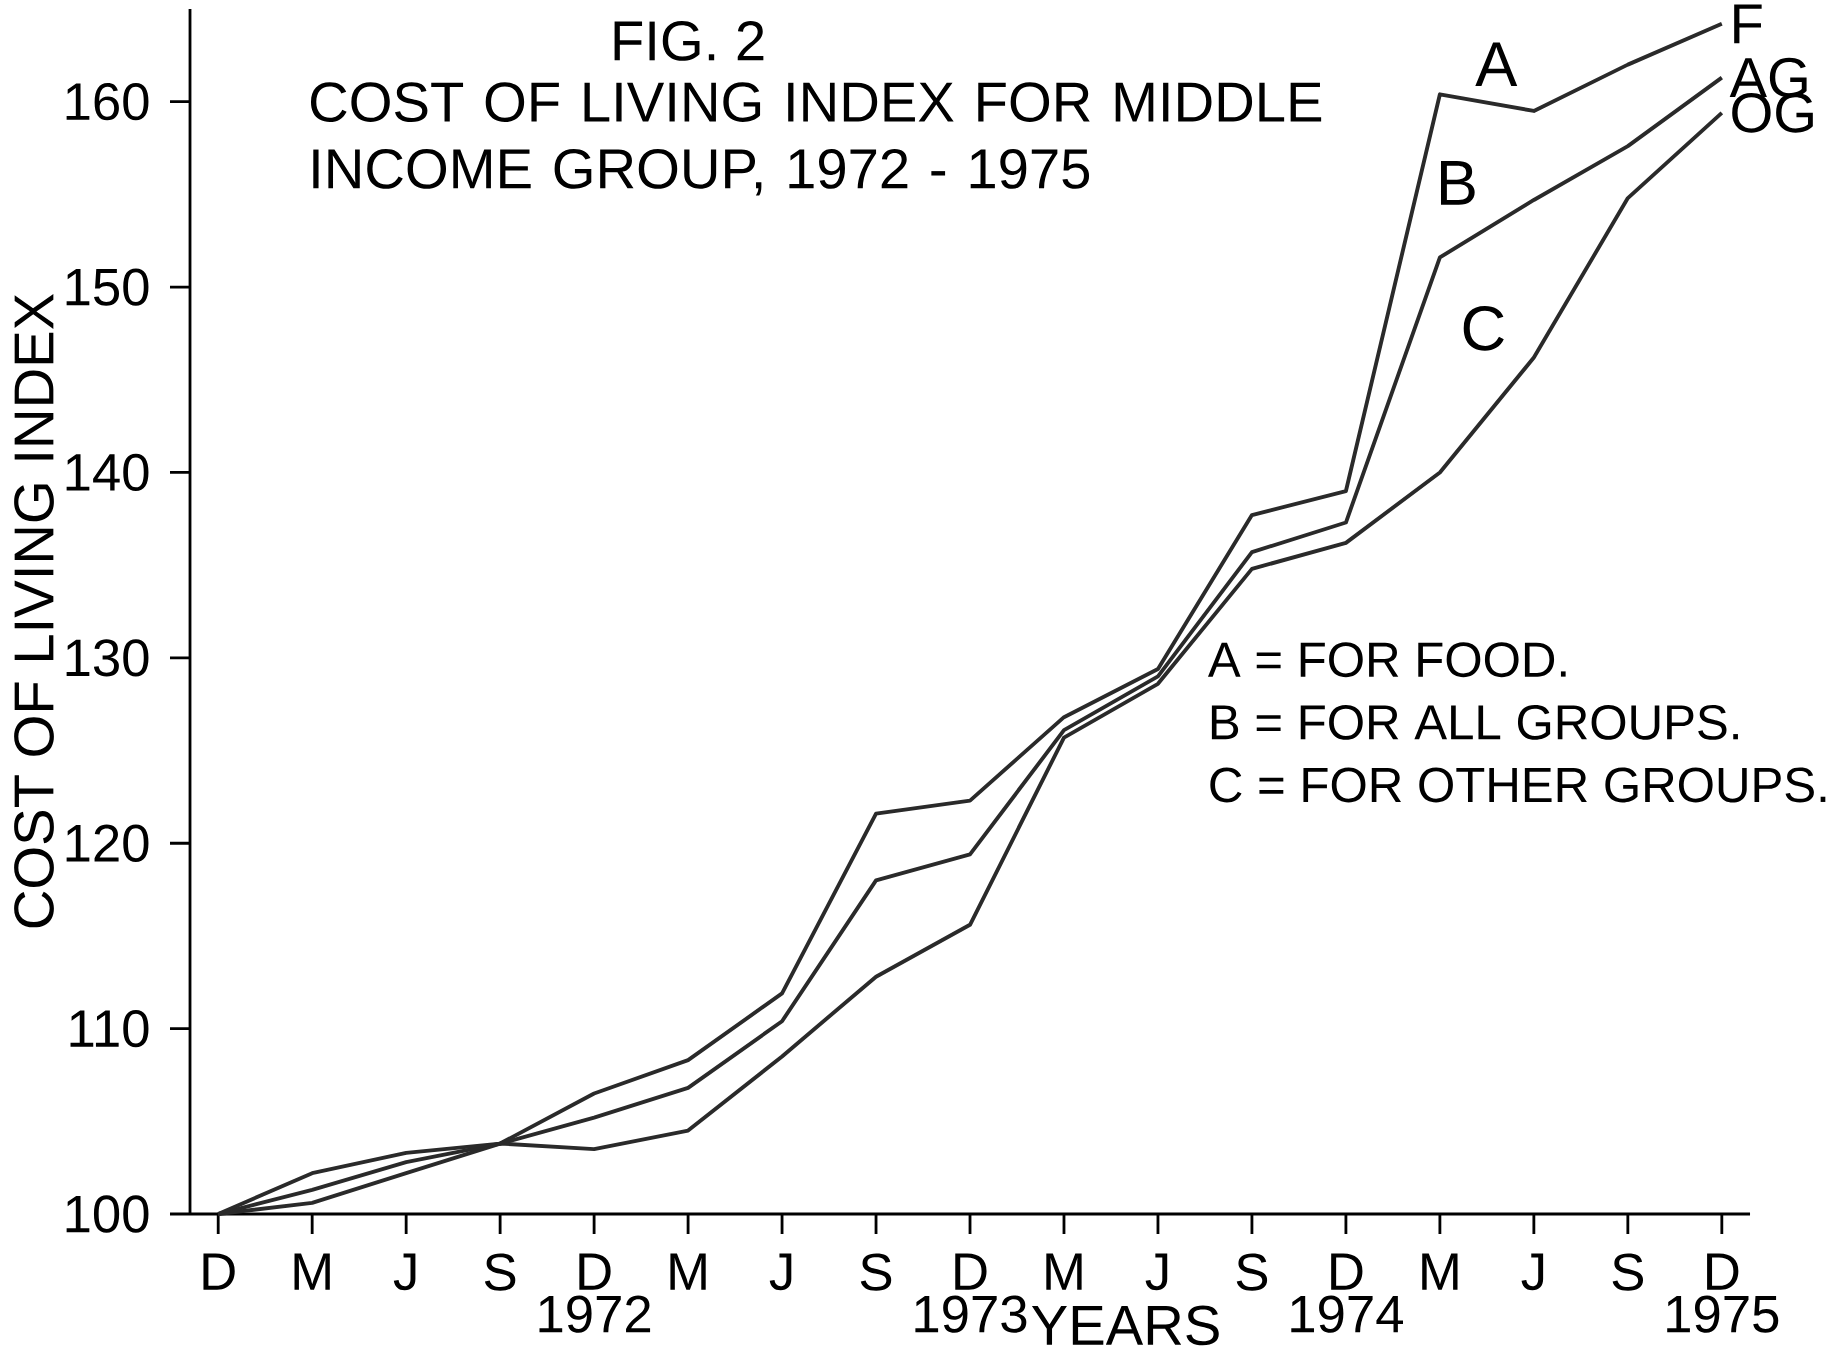  What do you see at coordinates (107, 287) in the screenshot?
I see `y-tick-label: 150` at bounding box center [107, 287].